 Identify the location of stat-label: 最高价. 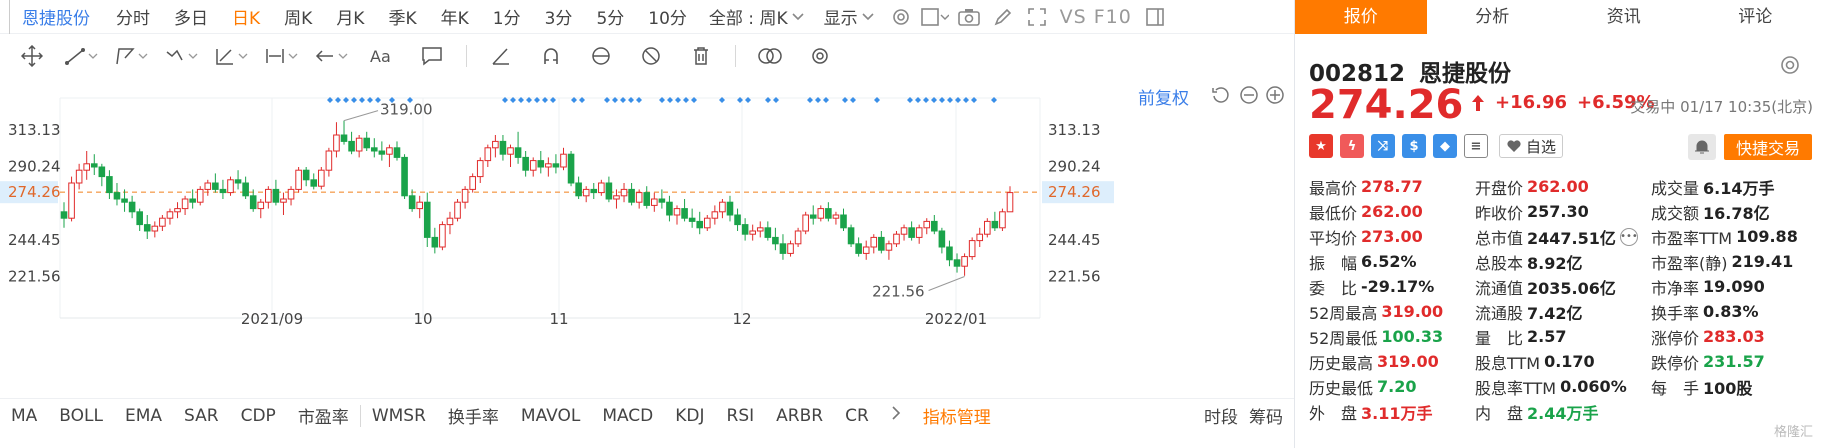
(1333, 188).